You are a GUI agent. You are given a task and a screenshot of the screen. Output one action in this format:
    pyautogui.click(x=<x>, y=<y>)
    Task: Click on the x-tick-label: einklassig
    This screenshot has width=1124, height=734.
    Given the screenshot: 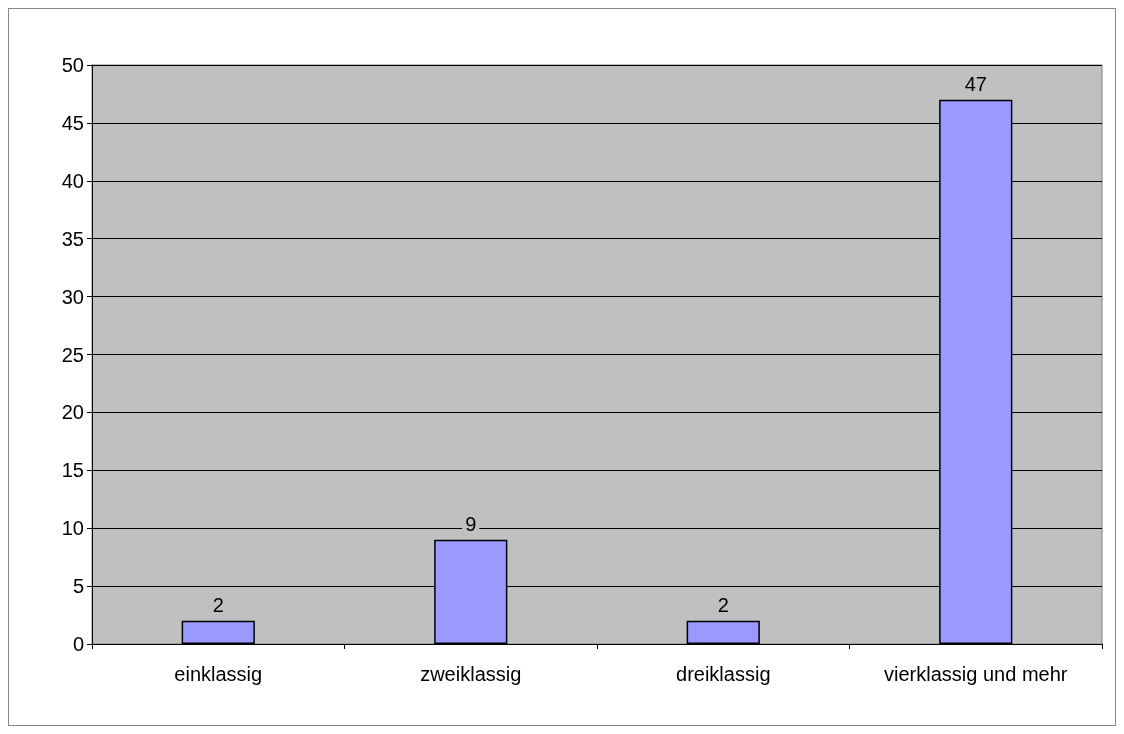 What is the action you would take?
    pyautogui.click(x=218, y=674)
    